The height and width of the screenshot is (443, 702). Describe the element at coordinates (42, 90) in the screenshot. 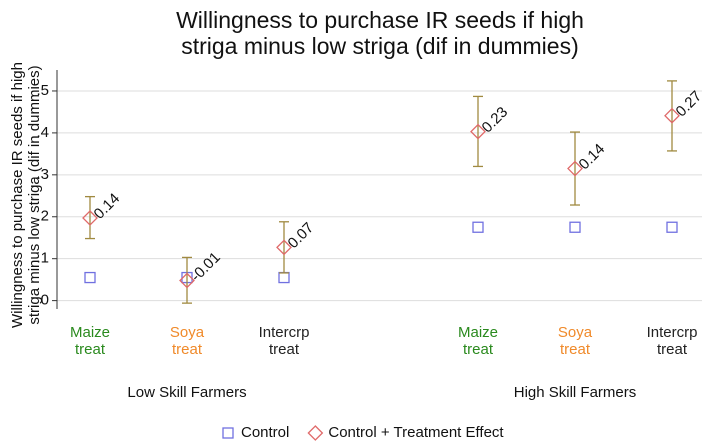

I see `y-tick-label: .5` at that location.